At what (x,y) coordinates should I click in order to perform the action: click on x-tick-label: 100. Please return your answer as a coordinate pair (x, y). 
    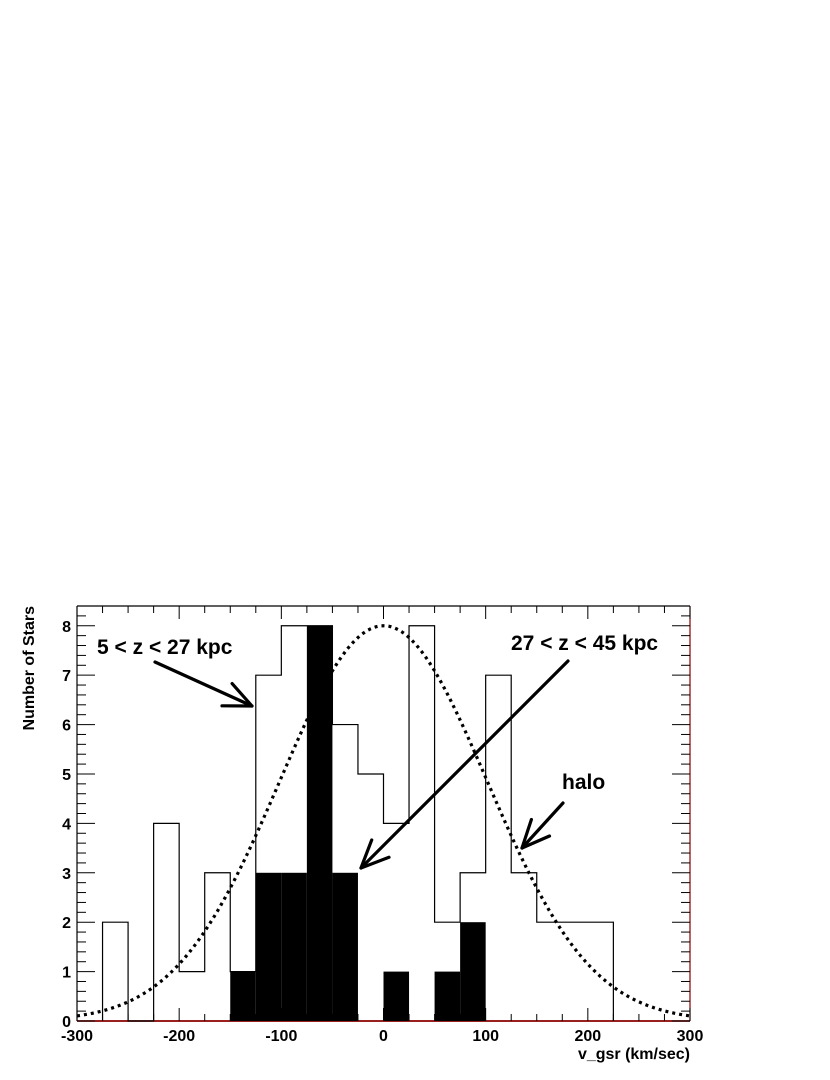
    Looking at the image, I should click on (485, 1036).